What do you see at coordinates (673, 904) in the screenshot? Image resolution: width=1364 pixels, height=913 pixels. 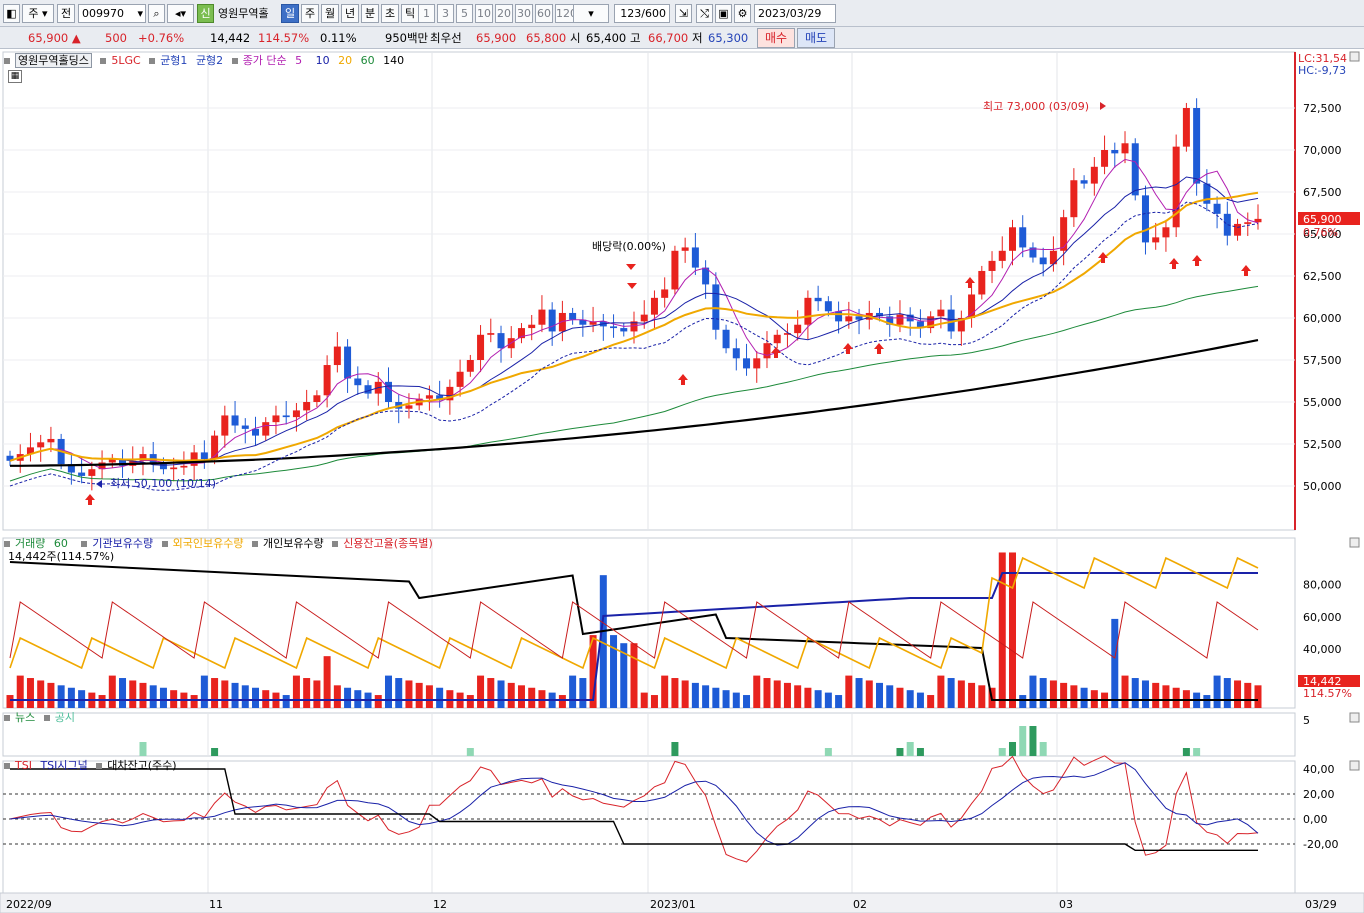 I see `x-tick: 2023/01` at bounding box center [673, 904].